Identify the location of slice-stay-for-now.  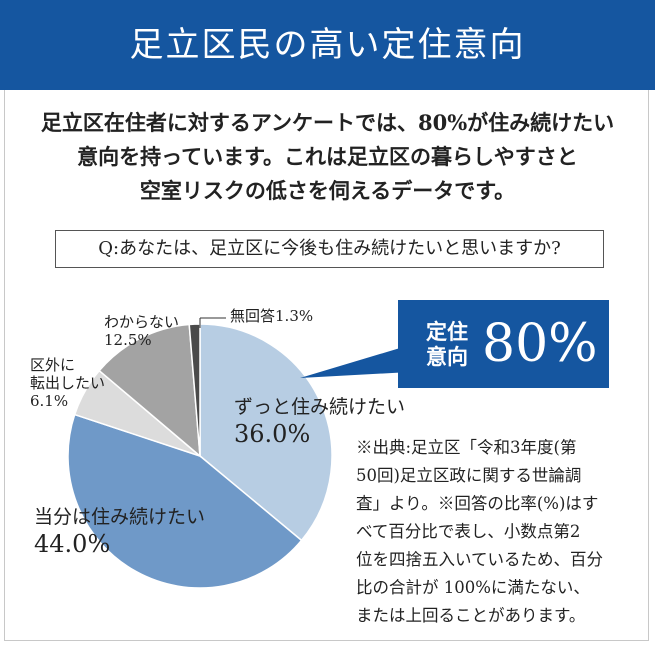
(185, 501).